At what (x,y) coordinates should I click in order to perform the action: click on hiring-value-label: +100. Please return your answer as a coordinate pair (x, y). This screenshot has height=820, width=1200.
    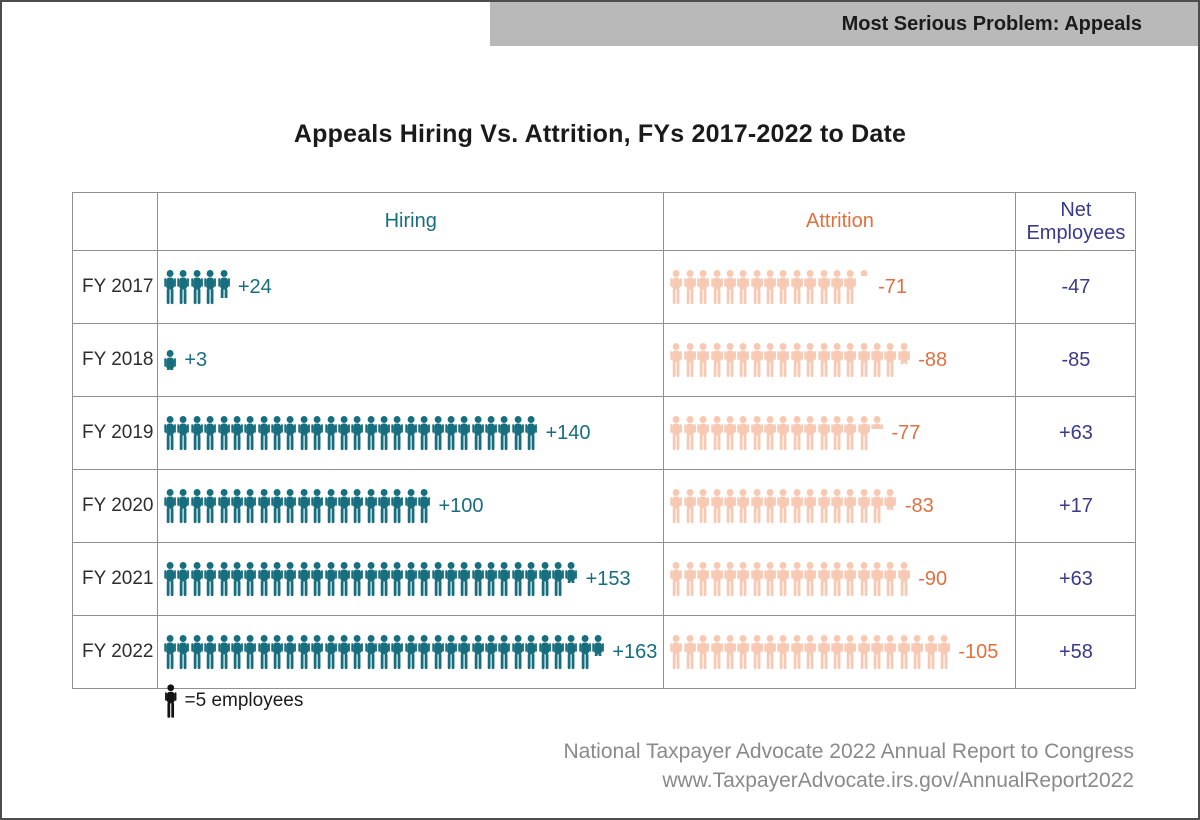
    Looking at the image, I should click on (461, 505).